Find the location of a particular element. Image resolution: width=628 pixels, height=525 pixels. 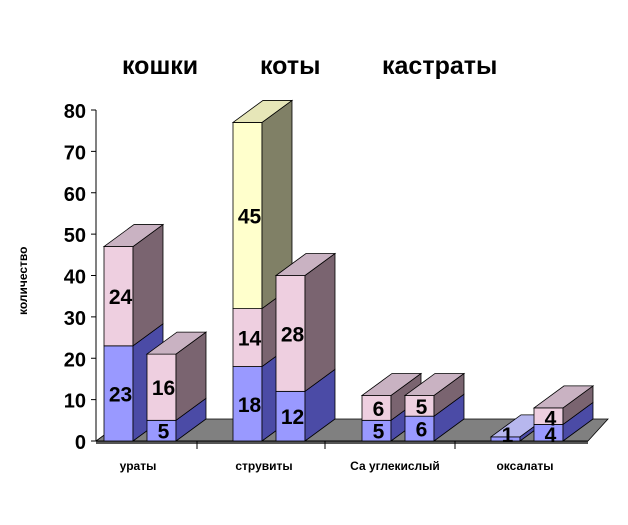

x-category-label: ураты is located at coordinates (138, 466).